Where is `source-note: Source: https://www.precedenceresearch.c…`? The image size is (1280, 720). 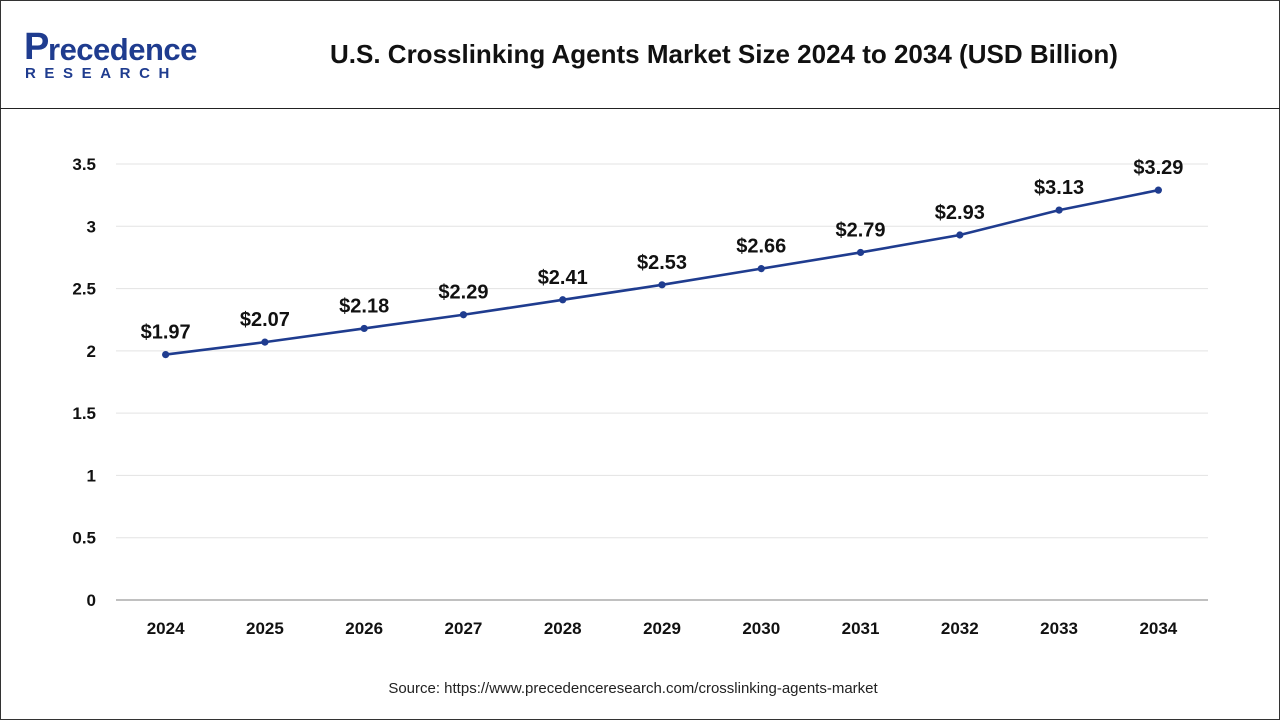
source-note: Source: https://www.precedenceresearch.c… is located at coordinates (633, 688).